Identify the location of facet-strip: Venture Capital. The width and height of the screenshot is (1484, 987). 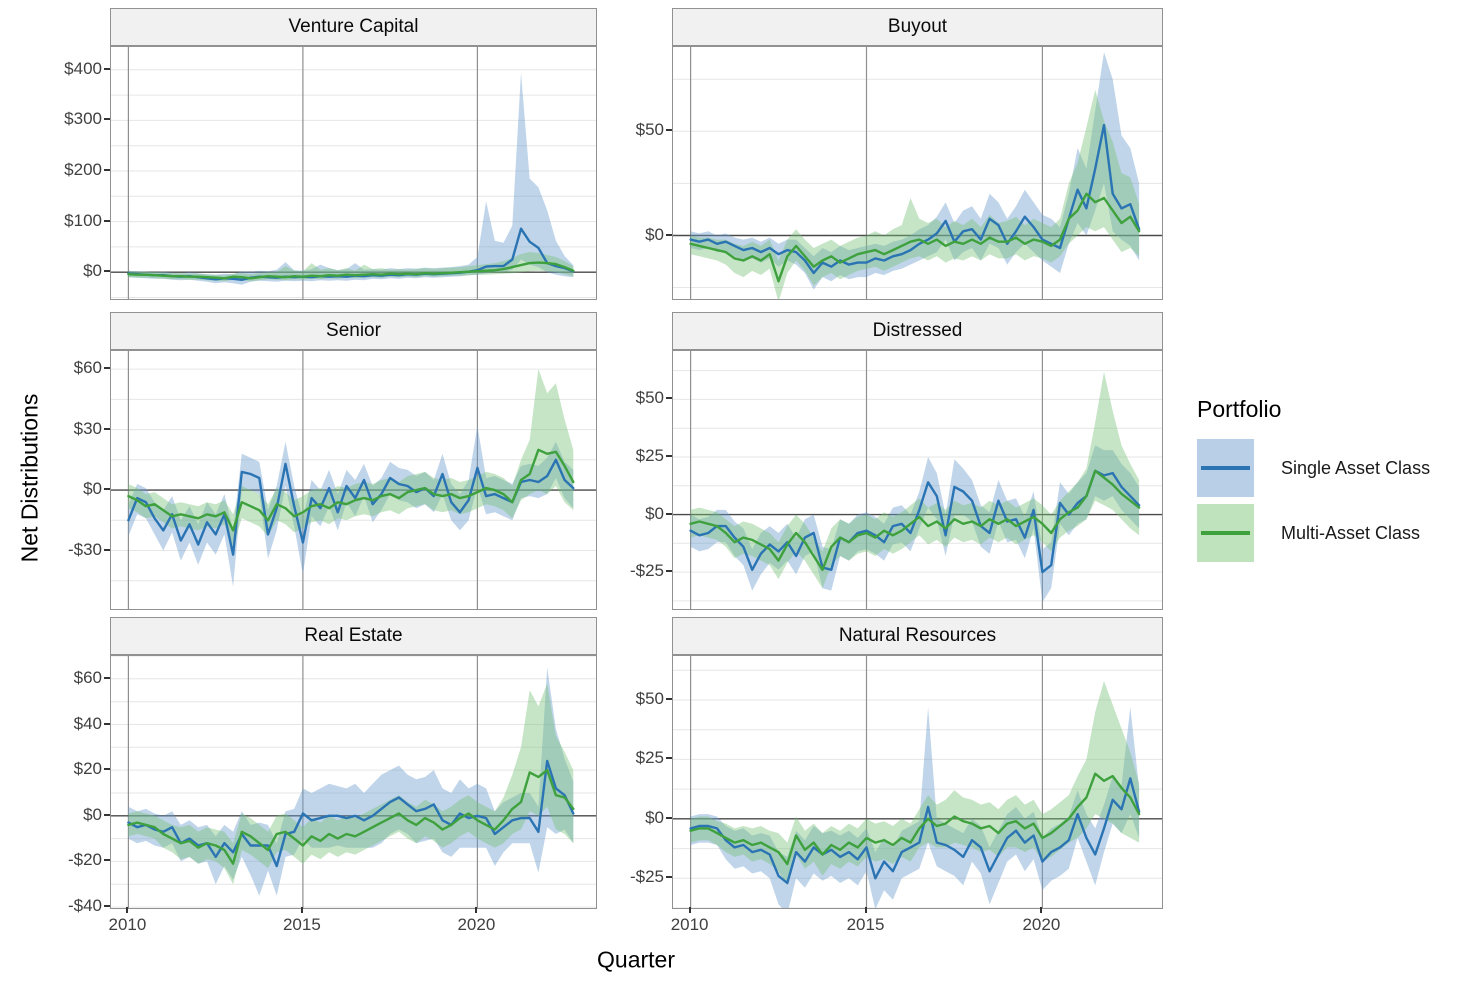
(353, 27).